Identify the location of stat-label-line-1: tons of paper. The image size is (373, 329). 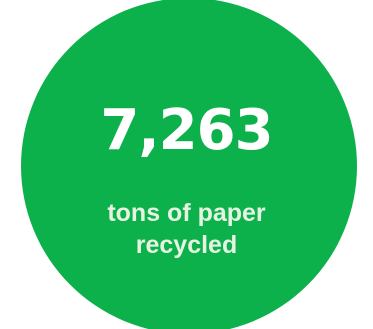
(186, 213).